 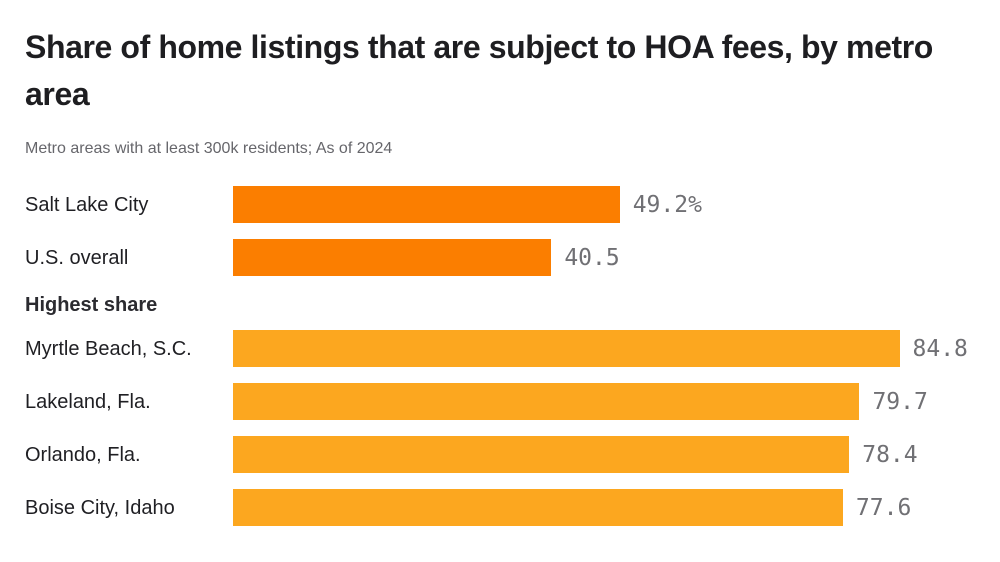 I want to click on bar-salt-lake-city, so click(x=426, y=204).